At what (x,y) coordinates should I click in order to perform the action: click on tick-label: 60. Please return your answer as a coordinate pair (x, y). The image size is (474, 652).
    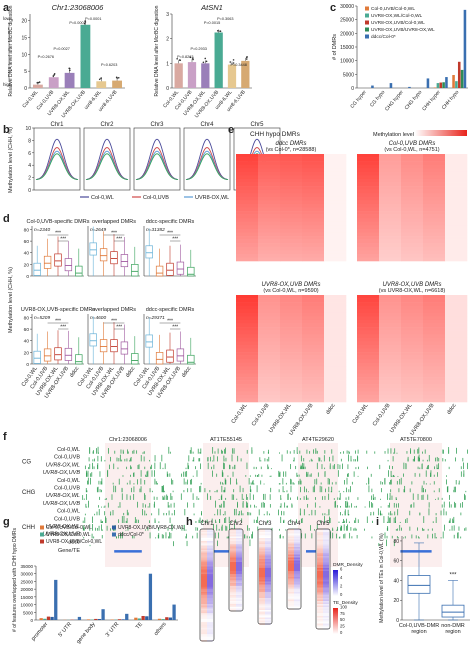
    Looking at the image, I should click on (396, 562).